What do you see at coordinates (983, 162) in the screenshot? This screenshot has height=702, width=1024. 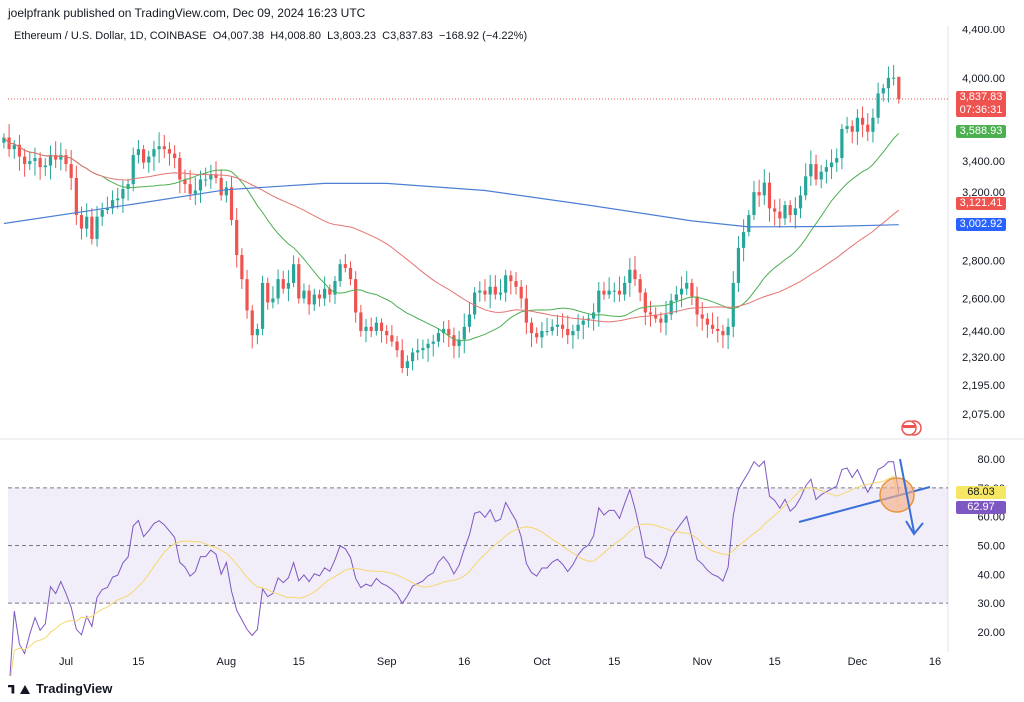 I see `price-axis-label: 3,400.00` at bounding box center [983, 162].